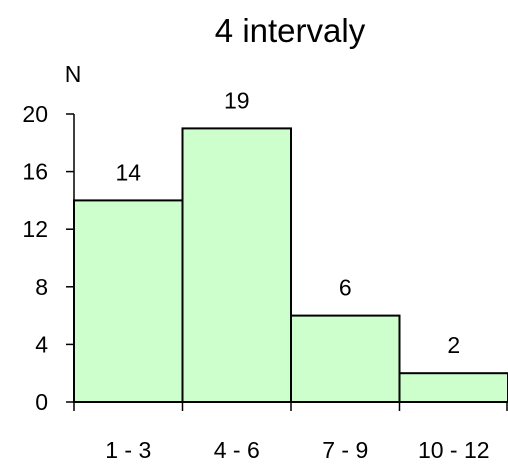 The height and width of the screenshot is (471, 508). Describe the element at coordinates (345, 450) in the screenshot. I see `x-tick-label-3: 7 - 9` at that location.